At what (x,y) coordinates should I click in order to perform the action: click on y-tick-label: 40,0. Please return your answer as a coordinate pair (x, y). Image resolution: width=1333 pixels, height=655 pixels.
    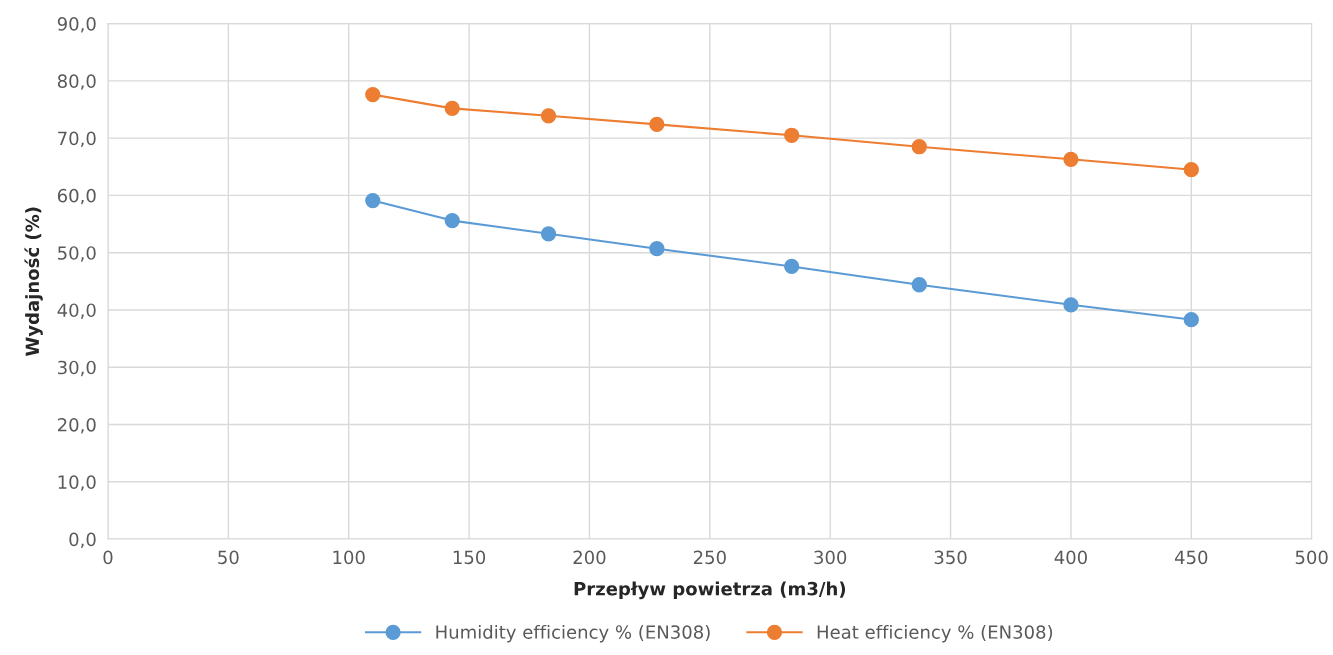
    Looking at the image, I should click on (76, 311).